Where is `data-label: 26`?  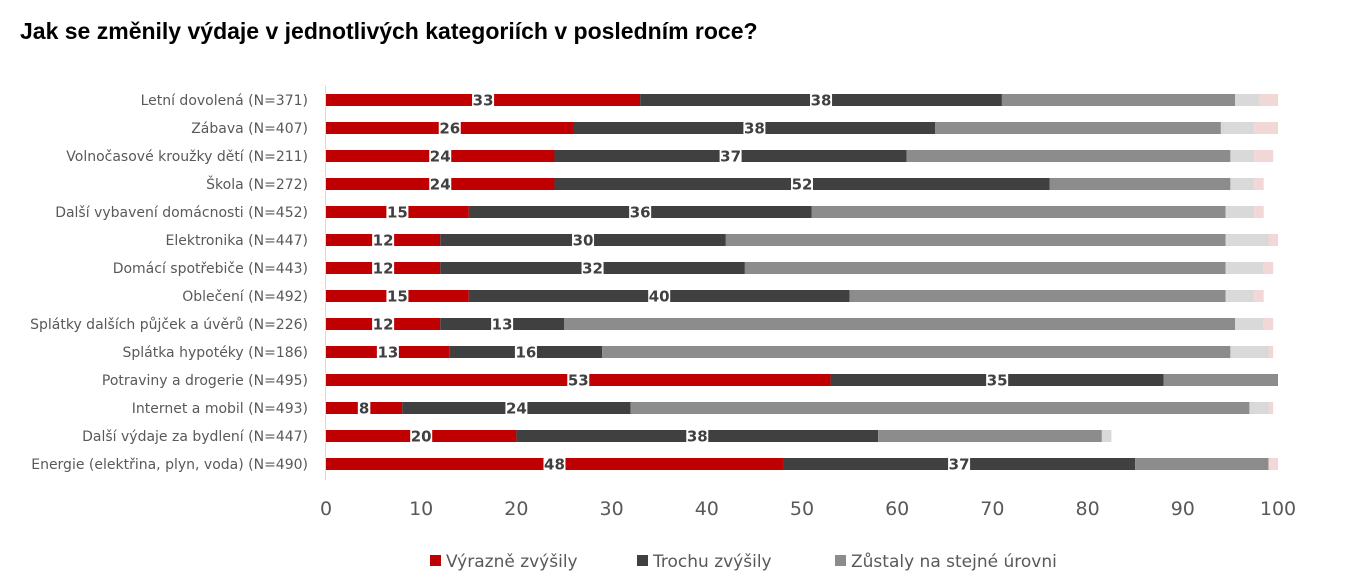
data-label: 26 is located at coordinates (449, 129).